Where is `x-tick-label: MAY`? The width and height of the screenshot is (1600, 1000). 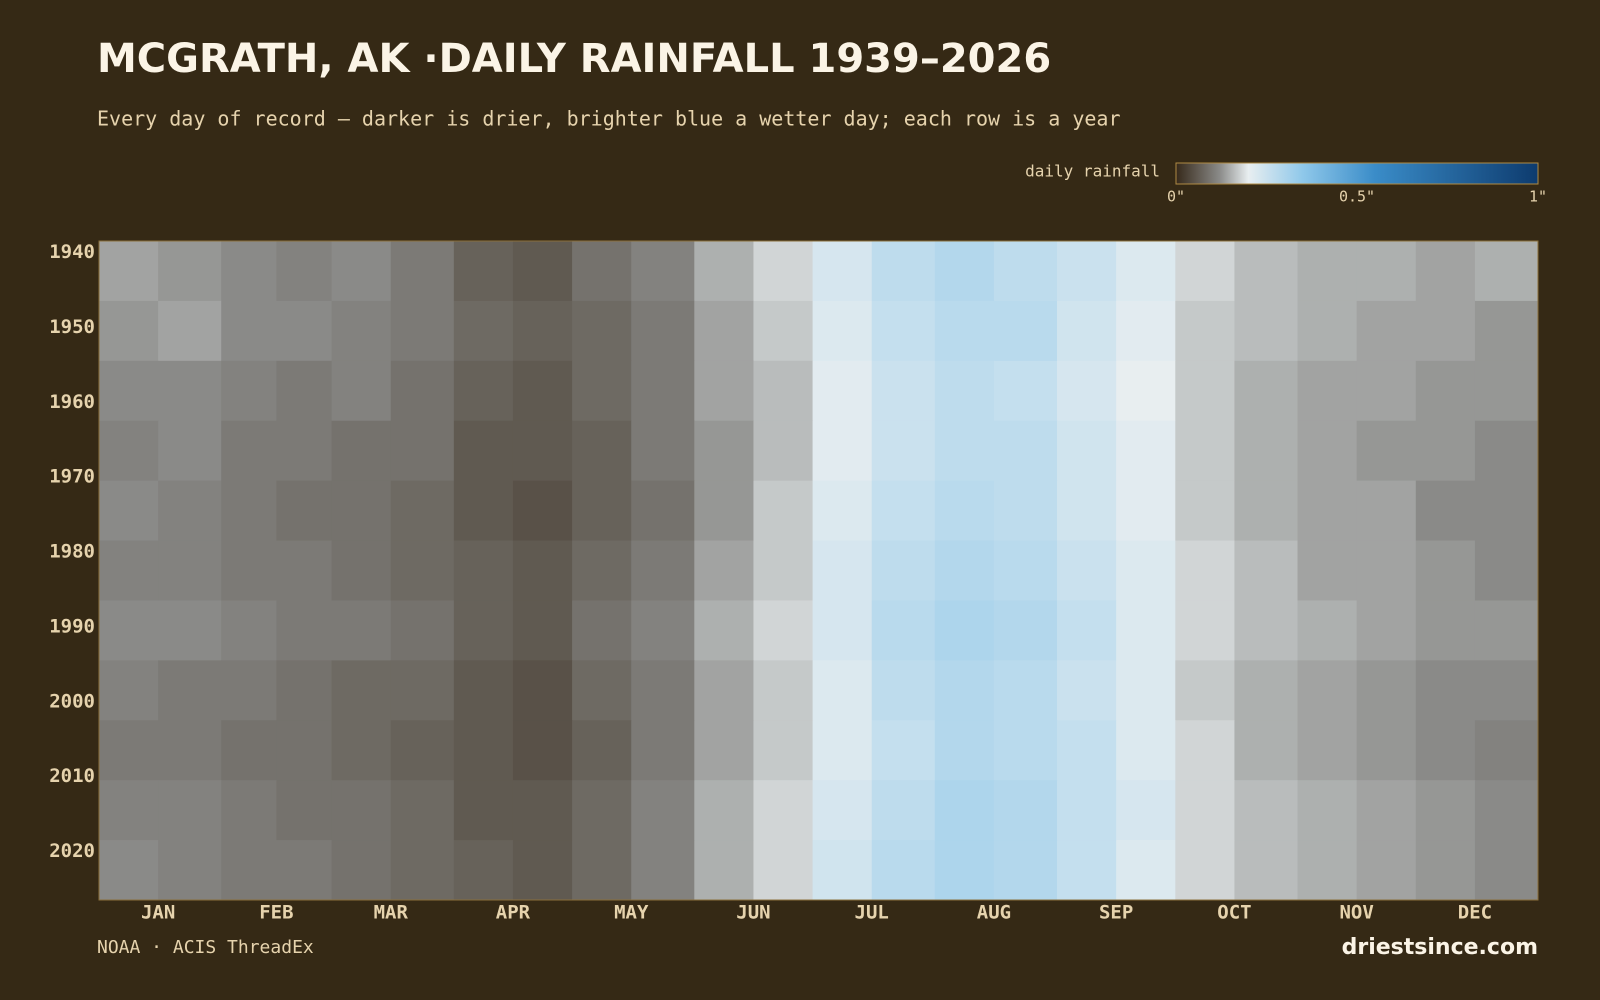
x-tick-label: MAY is located at coordinates (631, 913).